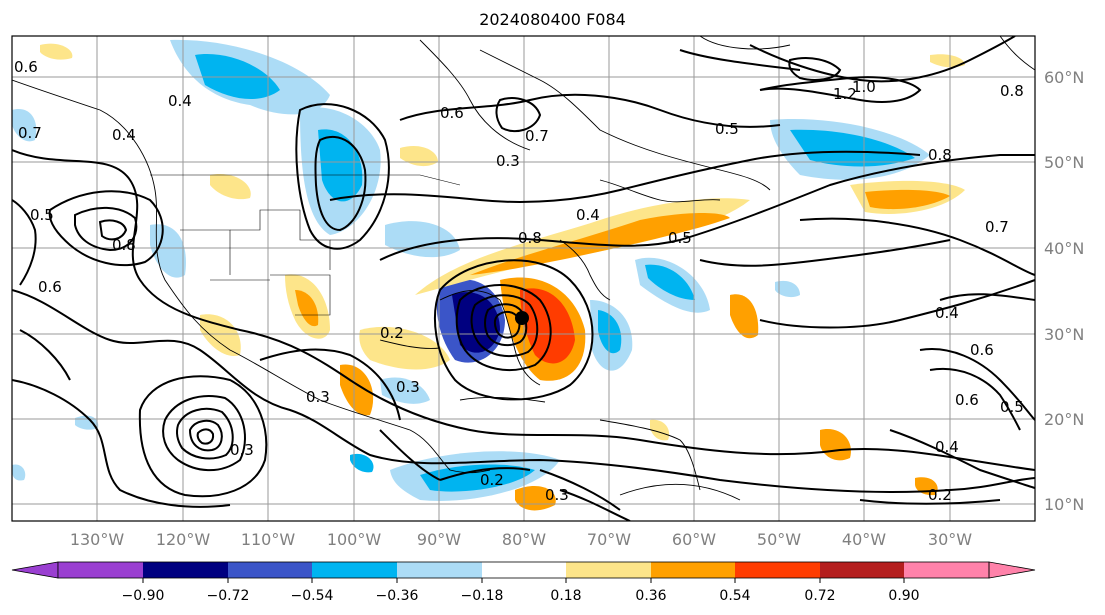 This screenshot has width=1105, height=615. What do you see at coordinates (482, 596) in the screenshot?
I see `colorbar-tick: −0.18` at bounding box center [482, 596].